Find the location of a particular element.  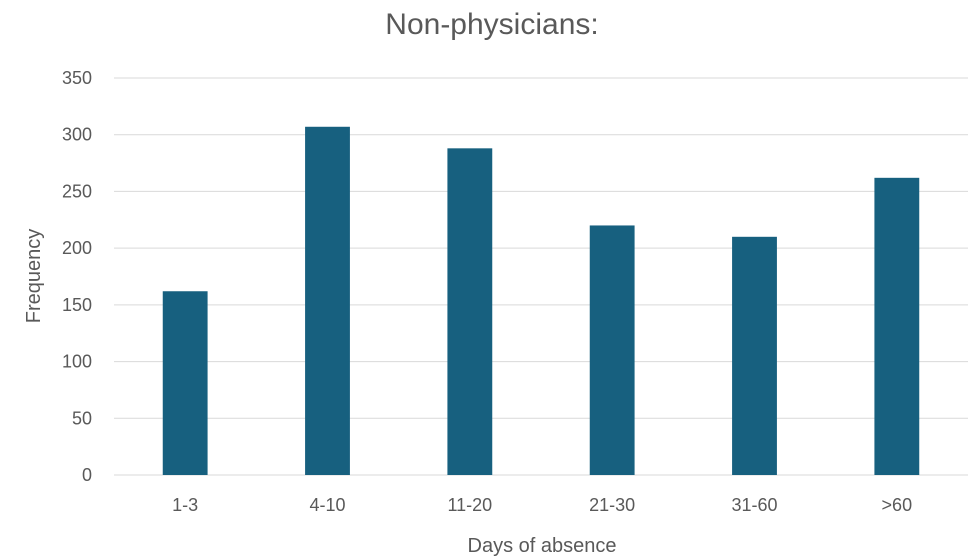

y-tick-label: 300 is located at coordinates (77, 135).